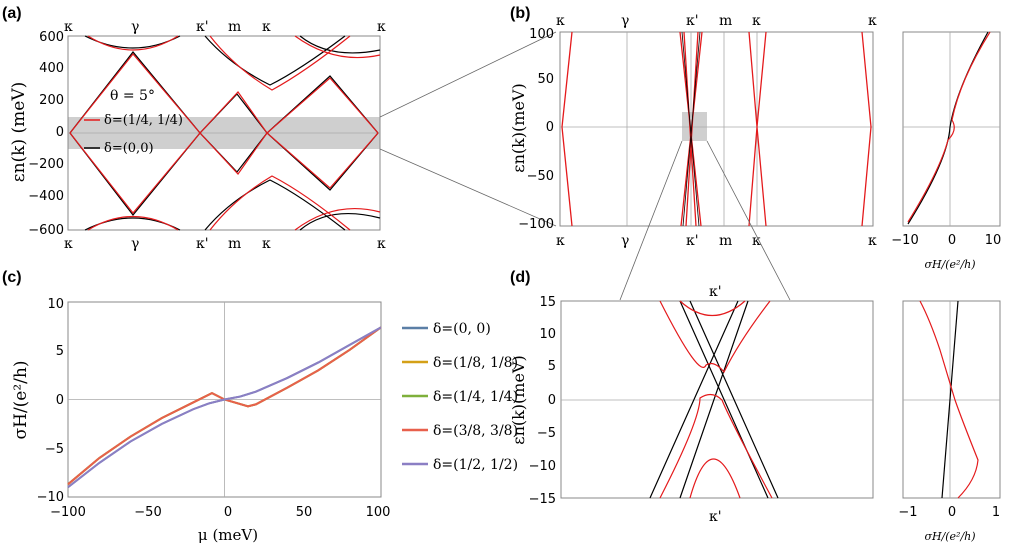  What do you see at coordinates (12, 277) in the screenshot?
I see `panel-c-label: (c)` at bounding box center [12, 277].